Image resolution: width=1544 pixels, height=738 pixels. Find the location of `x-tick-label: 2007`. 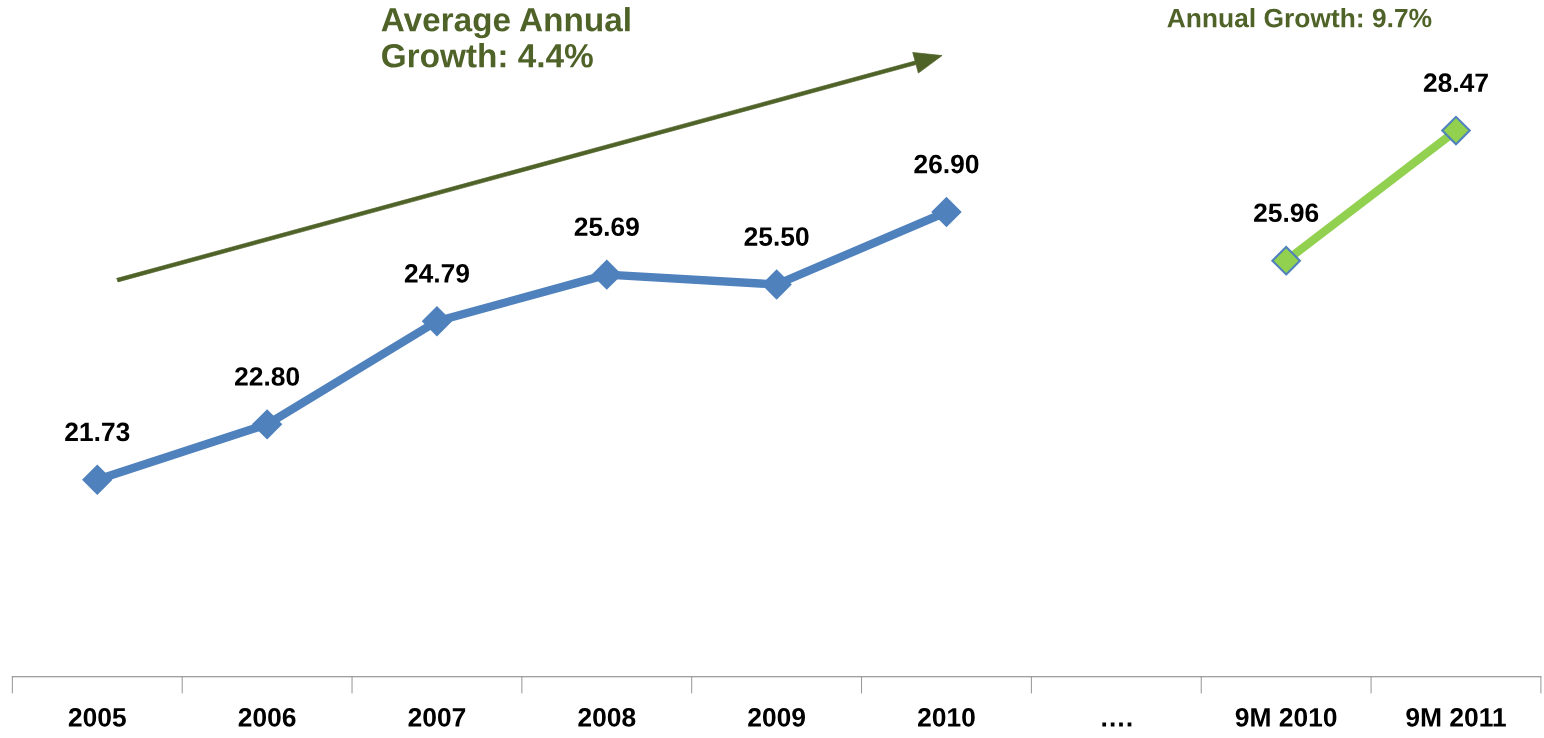

x-tick-label: 2007 is located at coordinates (437, 717).